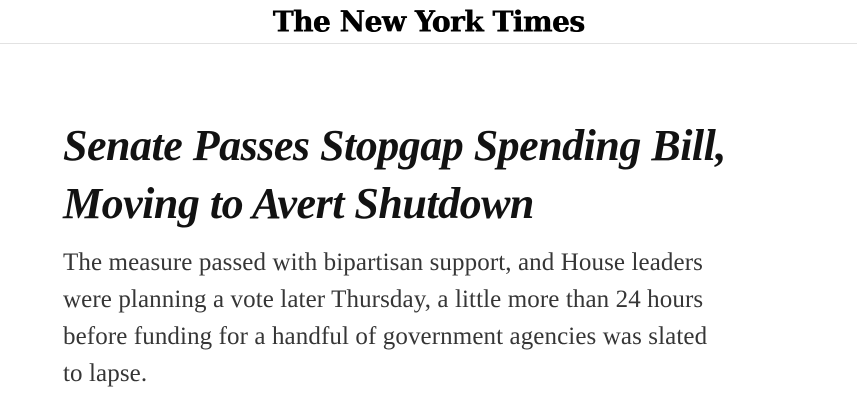  I want to click on nyt-logo: The New York Times, so click(428, 21).